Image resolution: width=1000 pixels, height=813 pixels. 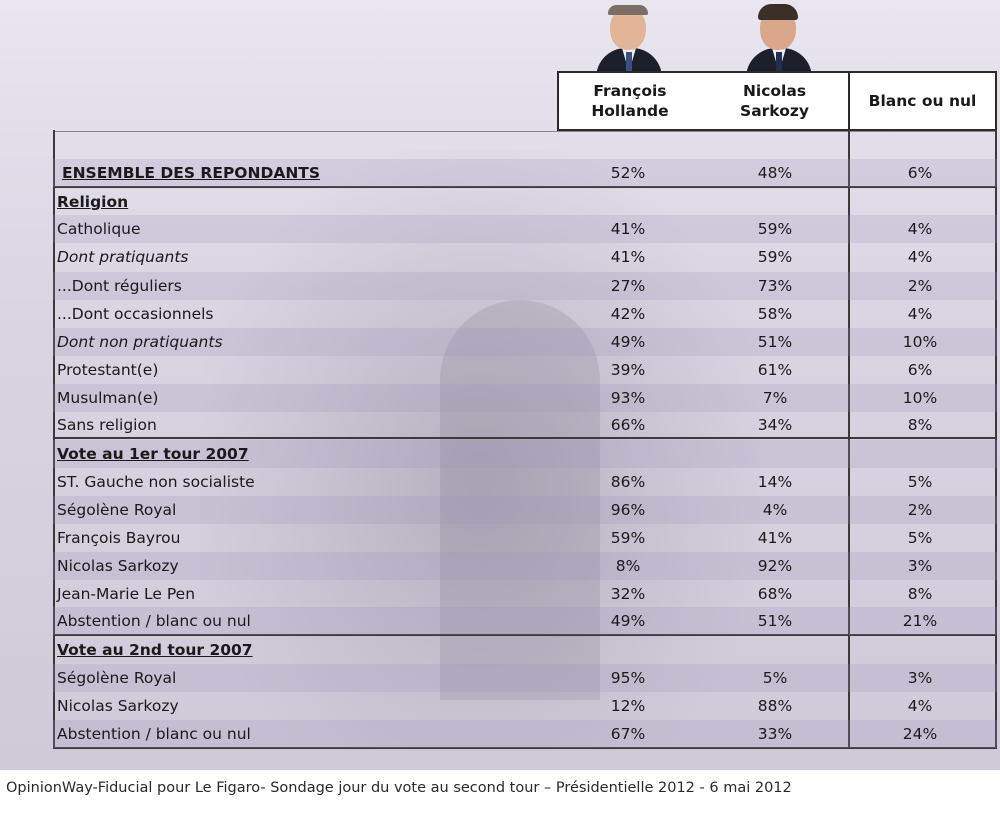 What do you see at coordinates (525, 202) in the screenshot?
I see `section-row: Religion` at bounding box center [525, 202].